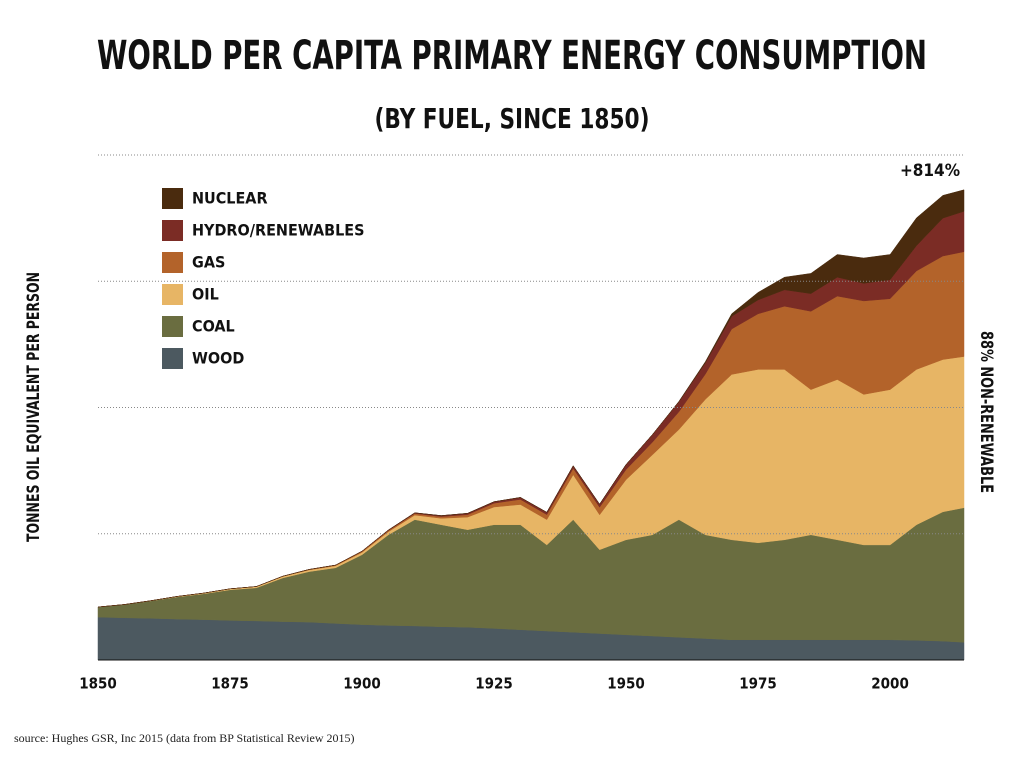 Image resolution: width=1024 pixels, height=768 pixels. I want to click on chart-subtitle: (BY FUEL, SINCE 1850), so click(512, 118).